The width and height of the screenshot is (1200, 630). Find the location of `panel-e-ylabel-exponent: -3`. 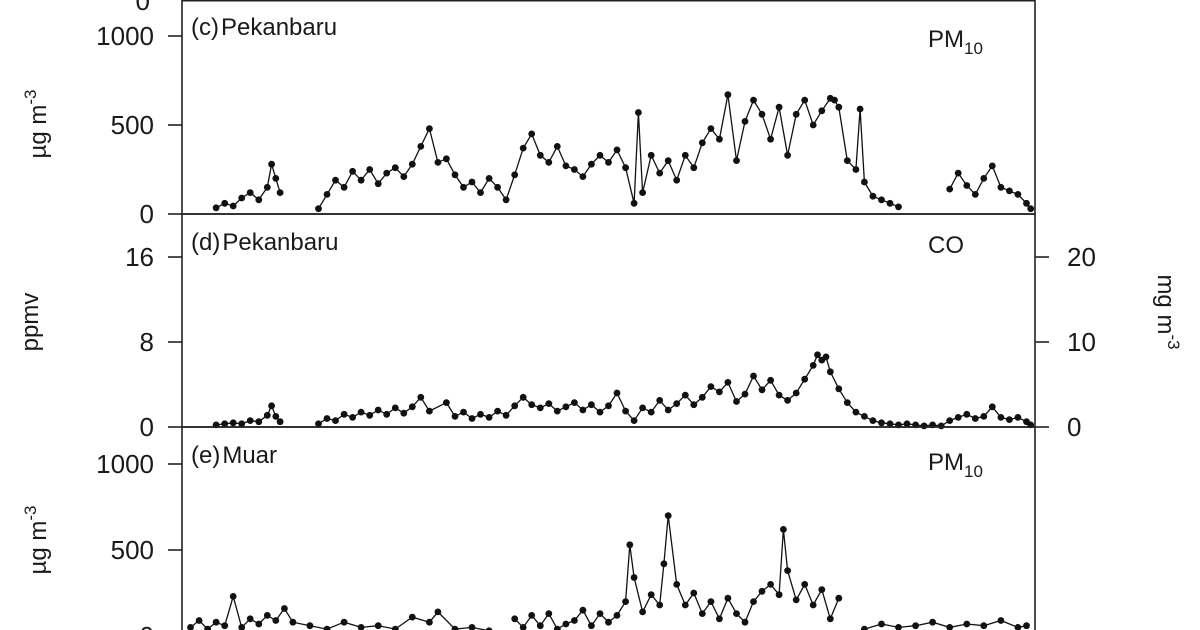

panel-e-ylabel-exponent: -3 is located at coordinates (30, 513).